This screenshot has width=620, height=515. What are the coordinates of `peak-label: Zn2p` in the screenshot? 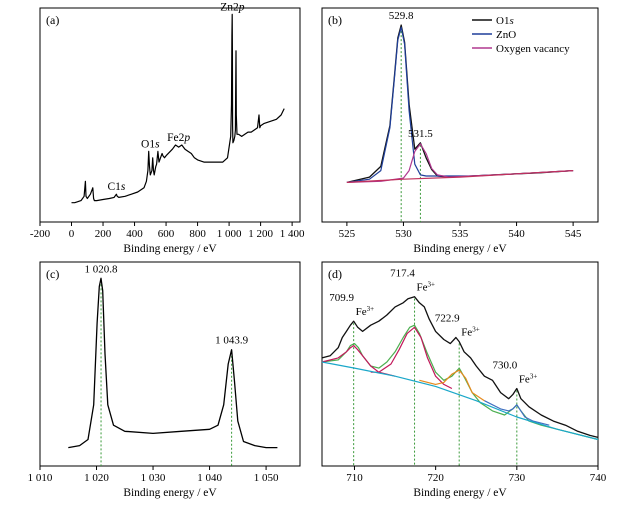 It's located at (232, 7).